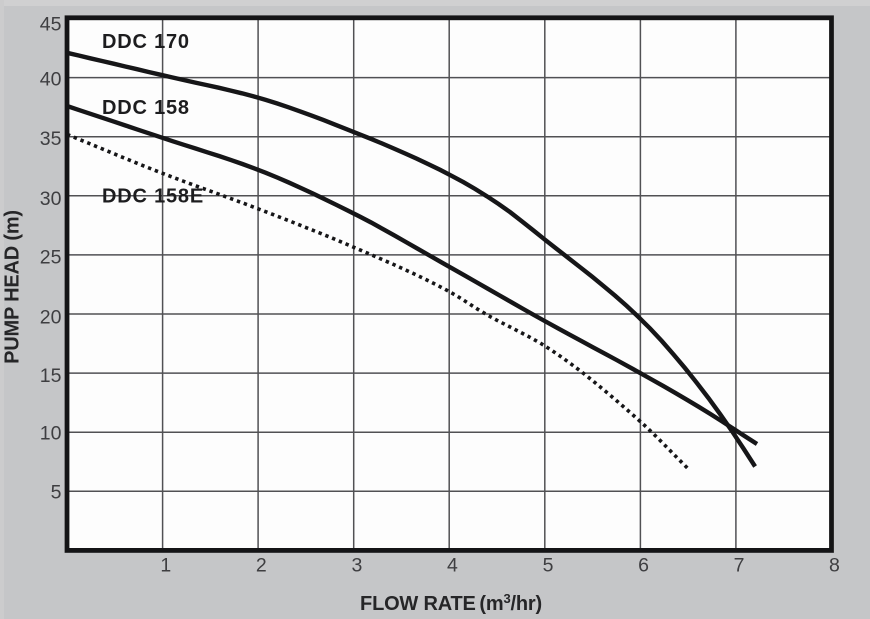 The image size is (870, 619). What do you see at coordinates (51, 199) in the screenshot?
I see `svg-text: 30` at bounding box center [51, 199].